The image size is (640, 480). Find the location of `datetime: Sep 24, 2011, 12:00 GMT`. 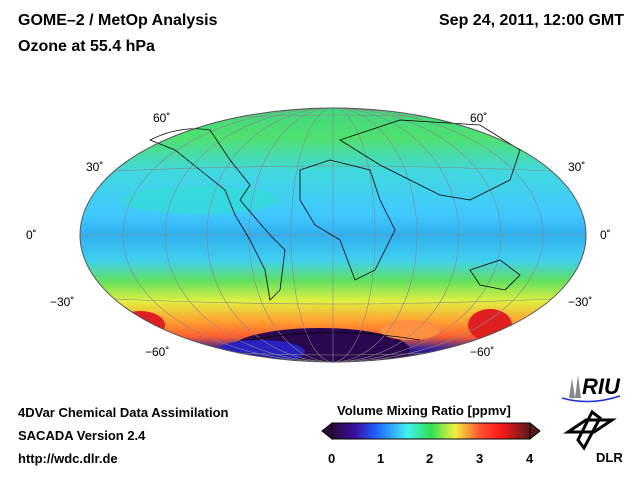

datetime: Sep 24, 2011, 12:00 GMT is located at coordinates (531, 20).